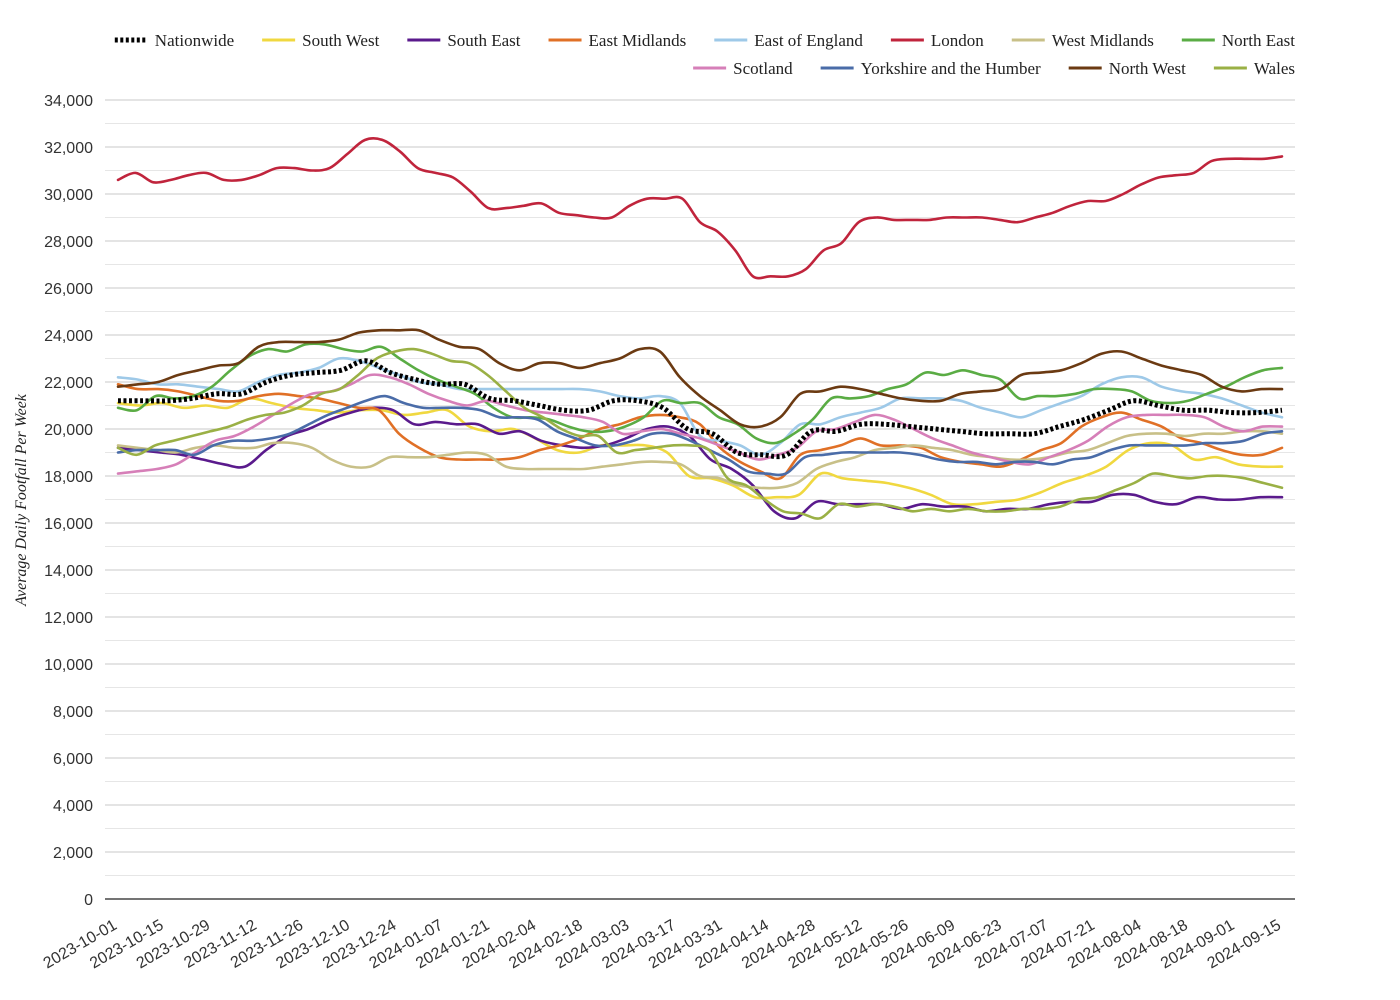 This screenshot has height=1000, width=1400. Describe the element at coordinates (194, 40) in the screenshot. I see `legend-label: Nationwide` at that location.